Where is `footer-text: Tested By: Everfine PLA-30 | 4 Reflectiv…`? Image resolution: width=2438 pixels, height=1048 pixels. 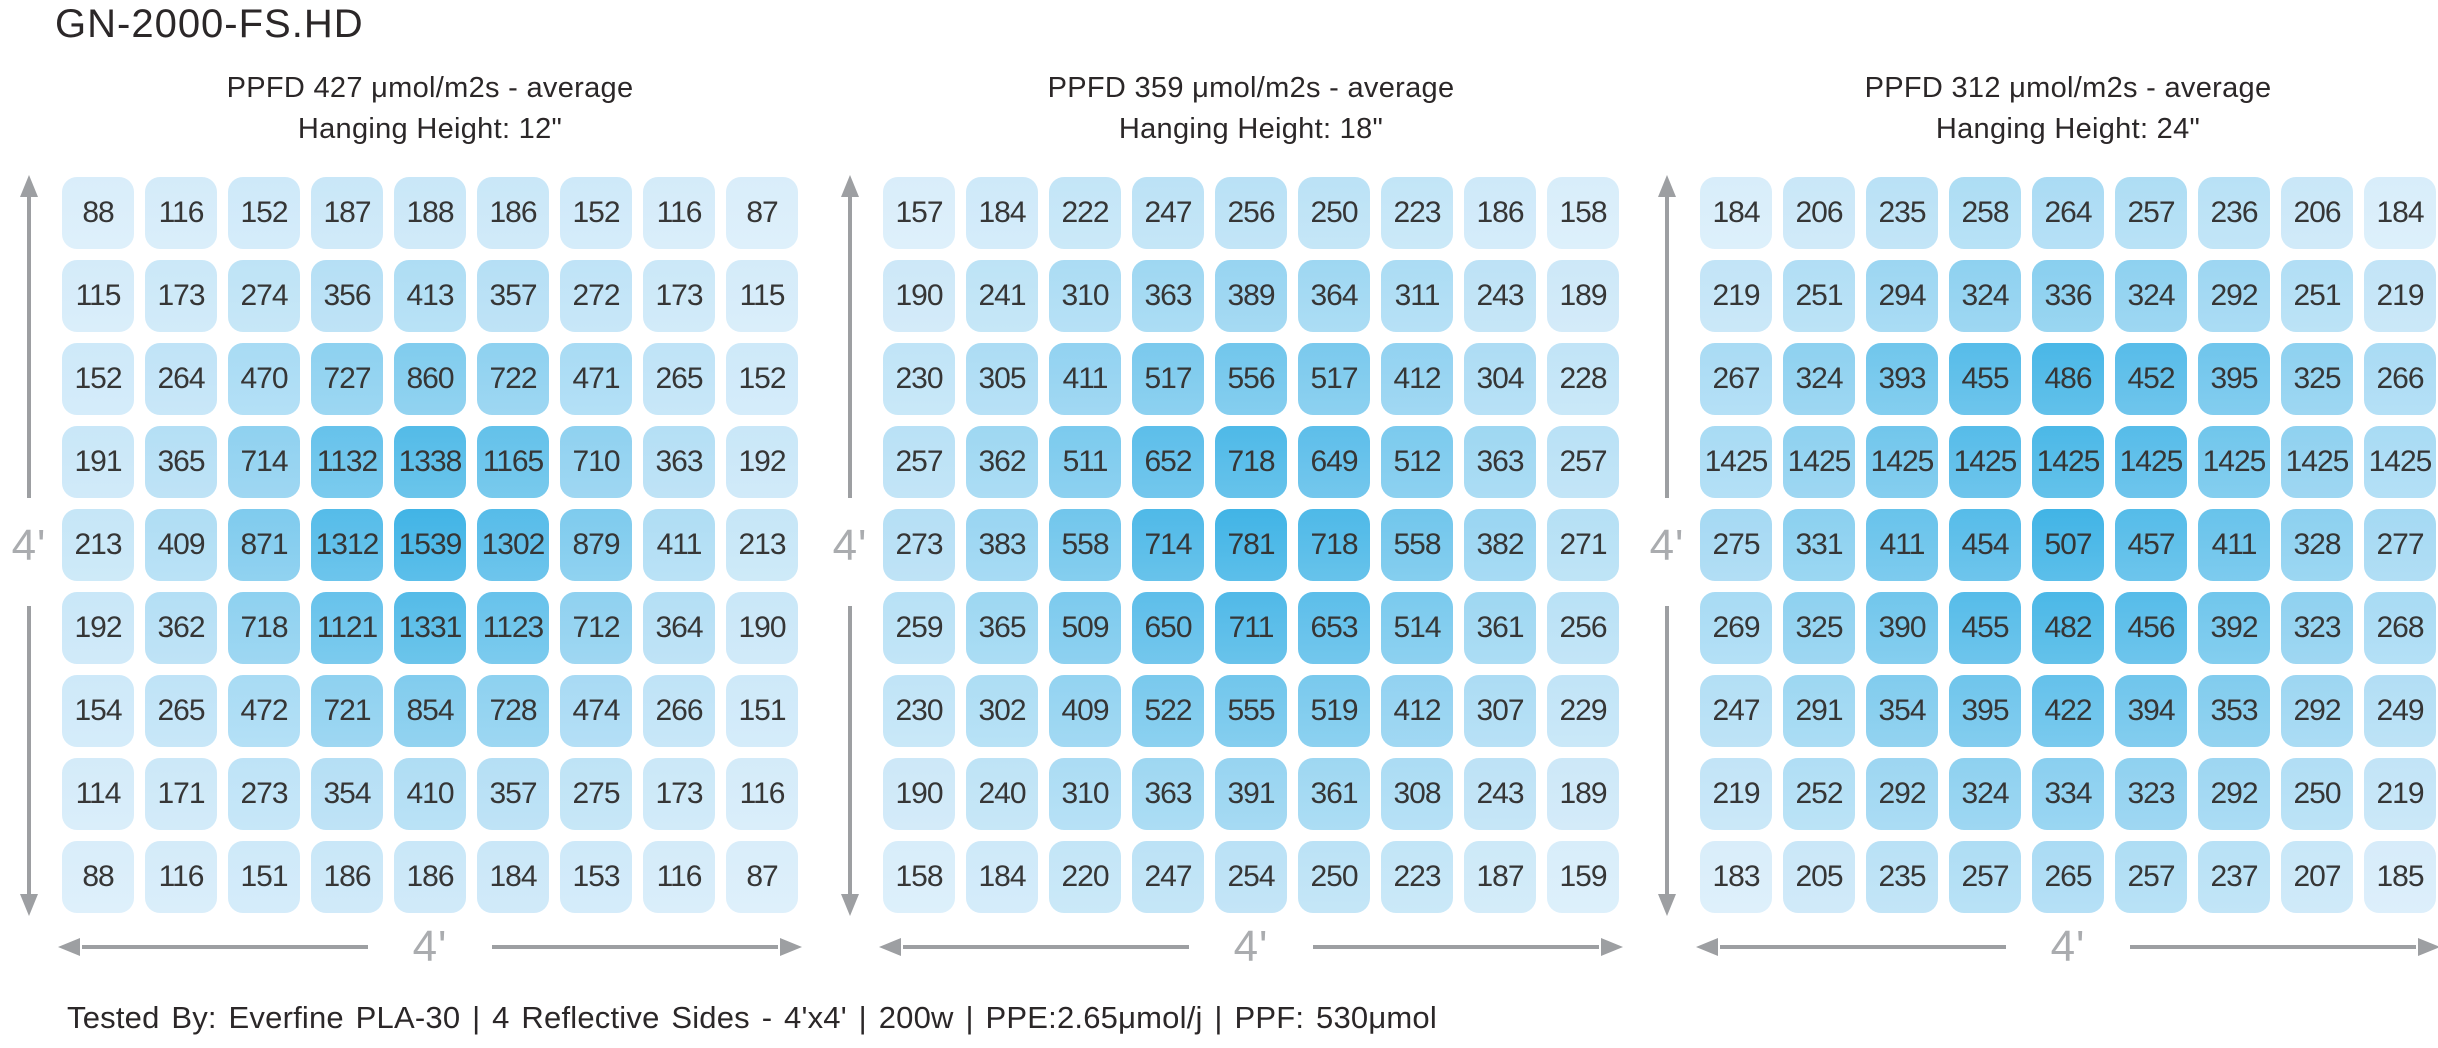
footer-text: Tested By: Everfine PLA-30 | 4 Reflectiv… is located at coordinates (752, 1017).